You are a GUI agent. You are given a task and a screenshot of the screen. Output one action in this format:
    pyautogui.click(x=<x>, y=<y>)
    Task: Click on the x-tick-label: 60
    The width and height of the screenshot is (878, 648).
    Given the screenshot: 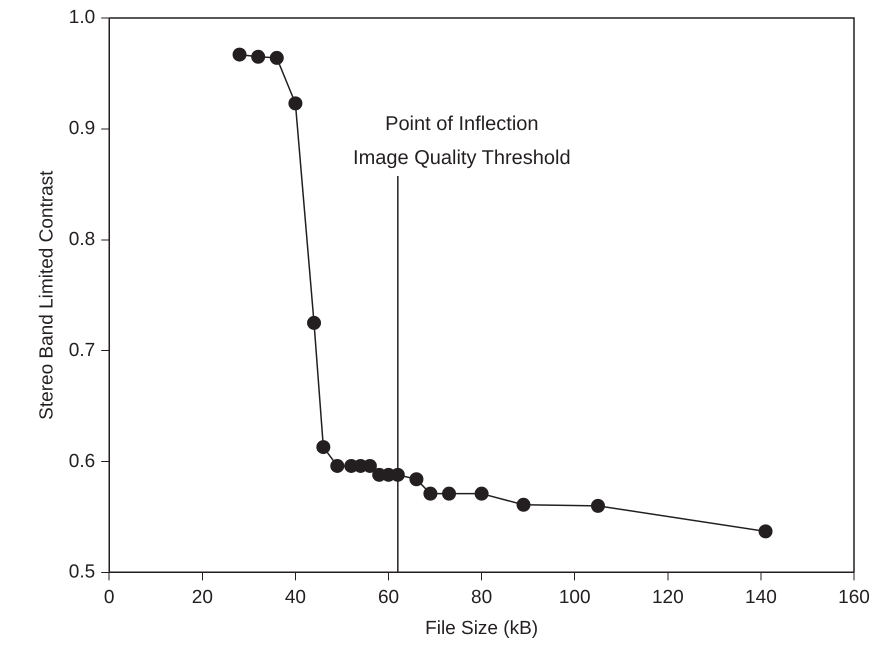 What is the action you would take?
    pyautogui.click(x=389, y=597)
    